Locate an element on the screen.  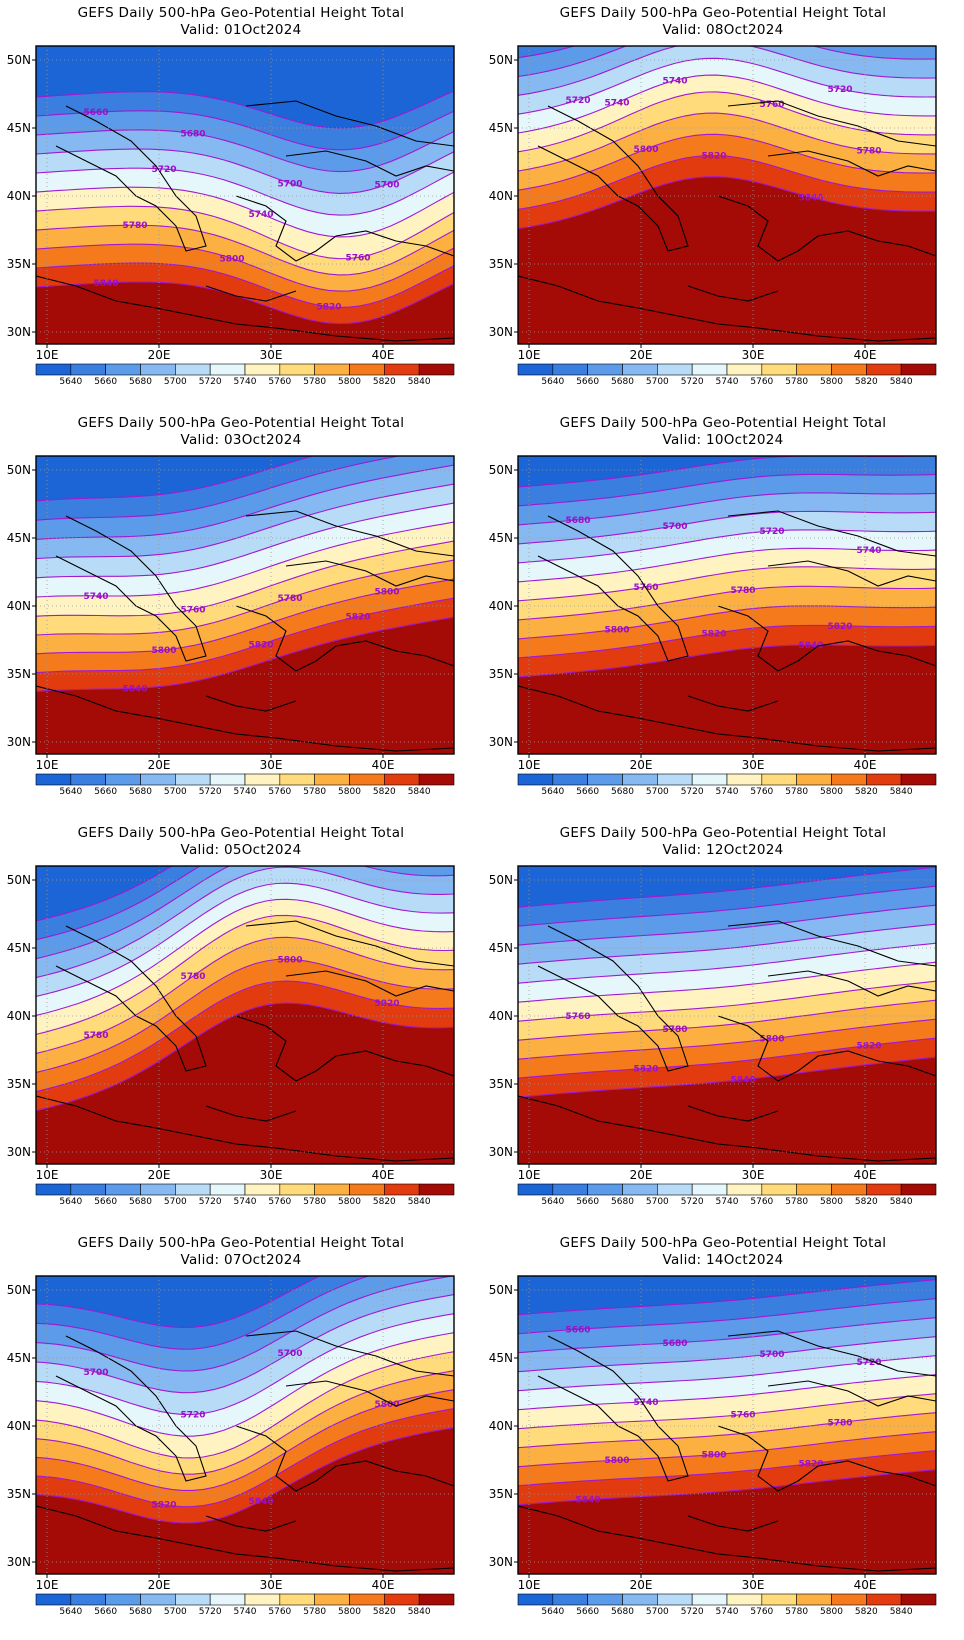
contour-label: 5740 is located at coordinates (616, 104).